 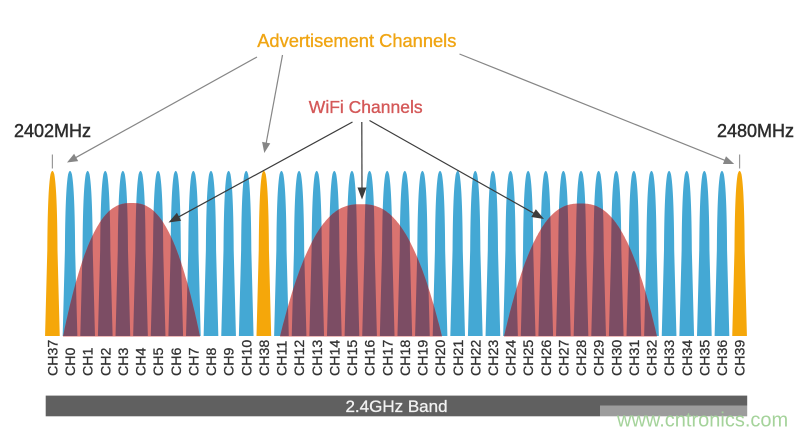 I want to click on svg-text: CH6, so click(x=177, y=362).